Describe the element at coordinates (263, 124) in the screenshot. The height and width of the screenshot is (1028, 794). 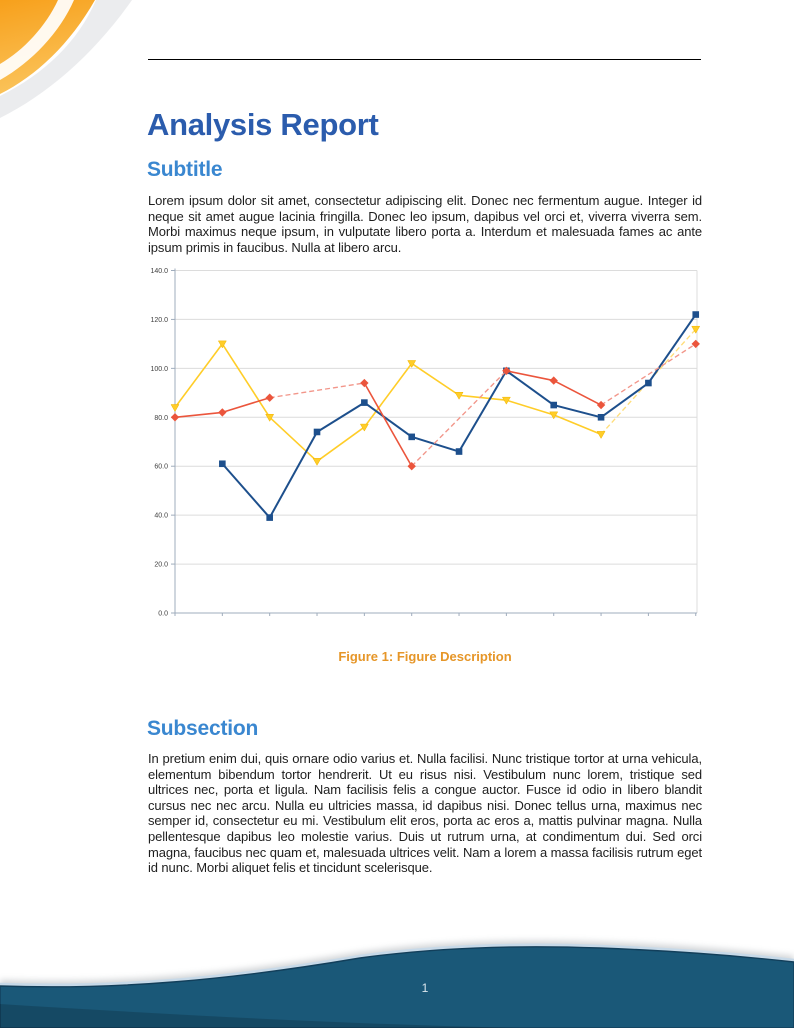
I see `page-title: Analysis Report` at that location.